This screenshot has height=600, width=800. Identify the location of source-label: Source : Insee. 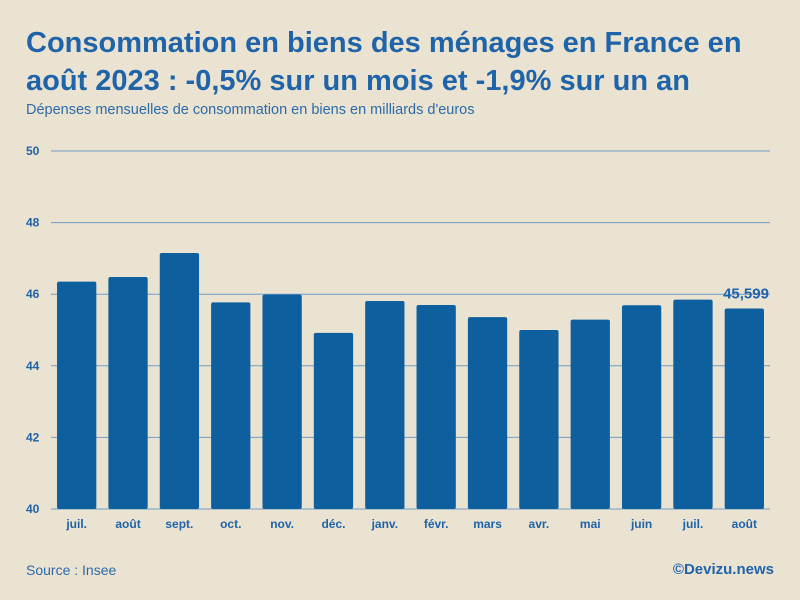
(71, 570).